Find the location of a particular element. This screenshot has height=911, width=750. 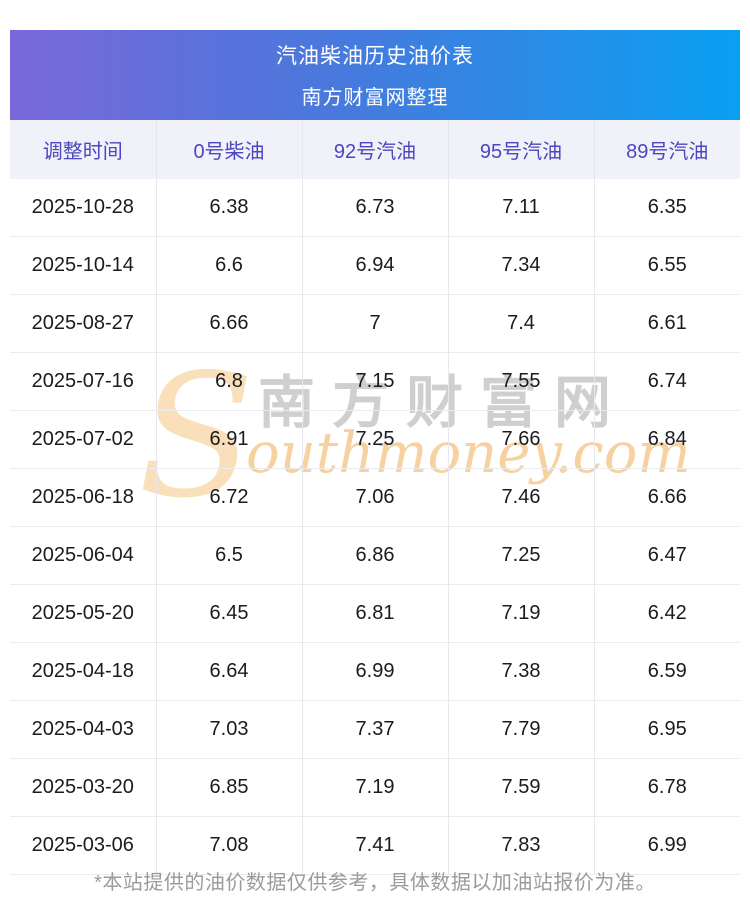

price-cell: 6.61 is located at coordinates (667, 323).